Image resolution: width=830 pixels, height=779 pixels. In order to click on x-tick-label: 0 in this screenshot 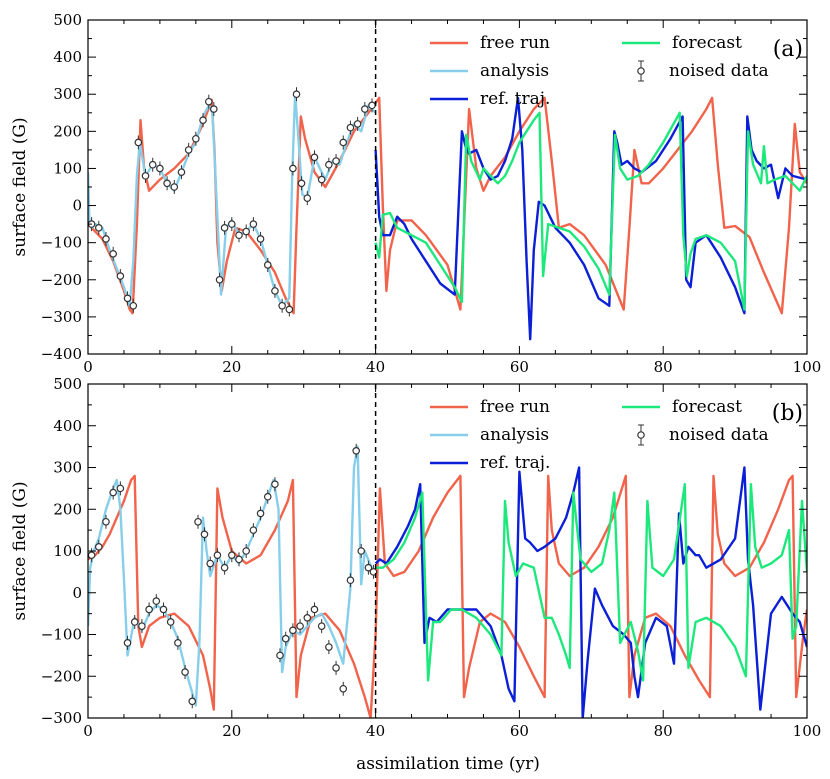, I will do `click(88, 731)`.